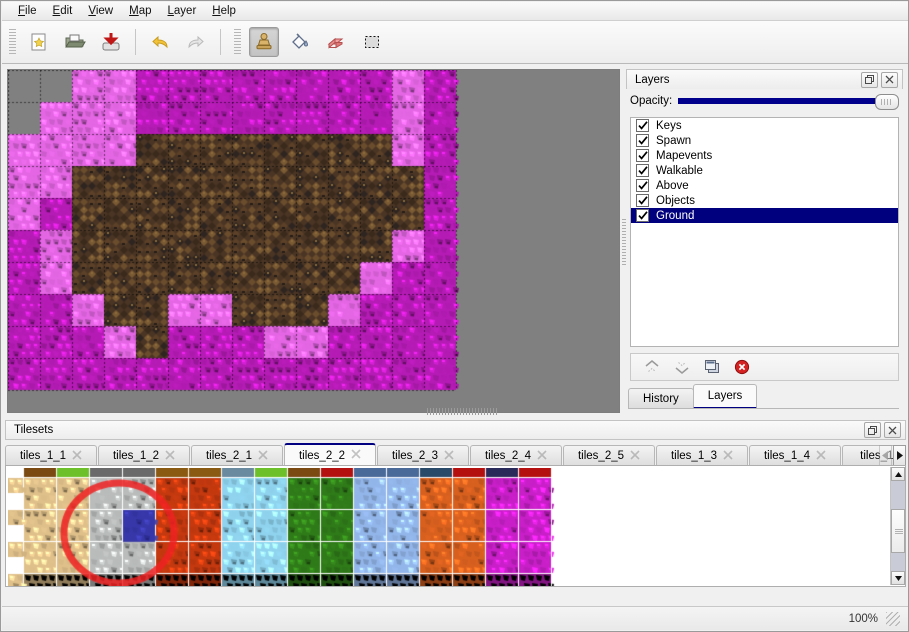 This screenshot has height=632, width=909. Describe the element at coordinates (462, 411) in the screenshot. I see `scroll-grip` at that location.